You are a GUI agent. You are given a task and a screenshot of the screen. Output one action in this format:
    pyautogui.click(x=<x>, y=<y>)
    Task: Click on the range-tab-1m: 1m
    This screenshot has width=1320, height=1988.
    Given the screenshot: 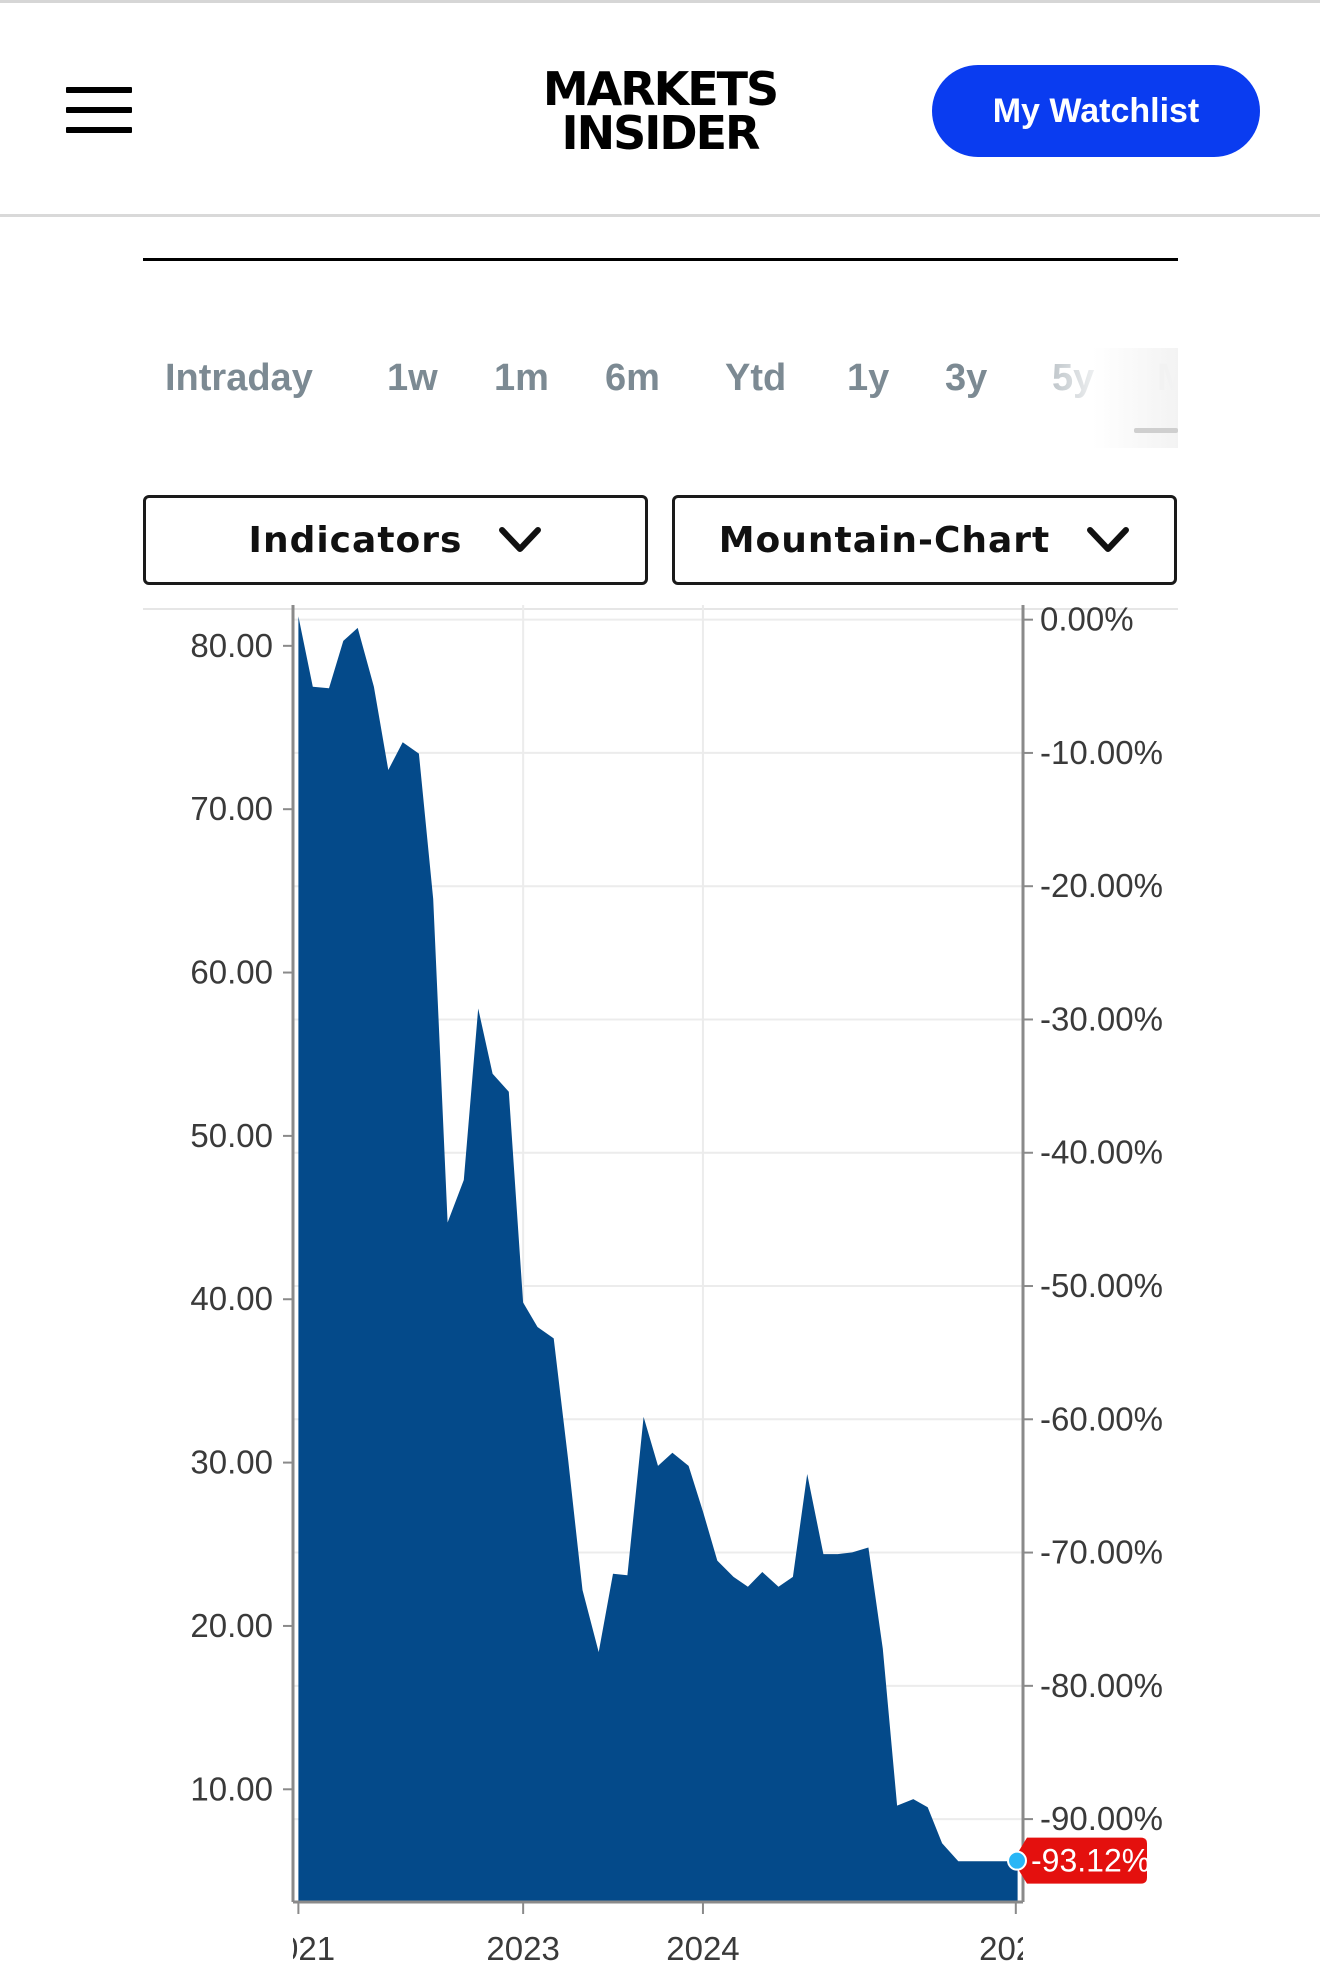 What is the action you would take?
    pyautogui.click(x=521, y=378)
    